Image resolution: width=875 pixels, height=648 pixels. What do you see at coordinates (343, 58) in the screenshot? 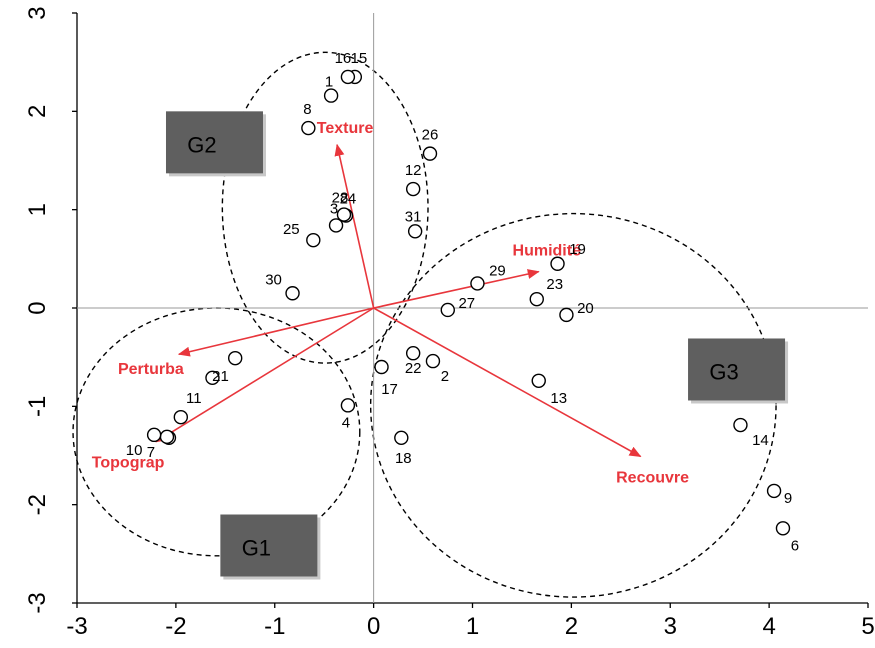
I see `point-label: 16` at bounding box center [343, 58].